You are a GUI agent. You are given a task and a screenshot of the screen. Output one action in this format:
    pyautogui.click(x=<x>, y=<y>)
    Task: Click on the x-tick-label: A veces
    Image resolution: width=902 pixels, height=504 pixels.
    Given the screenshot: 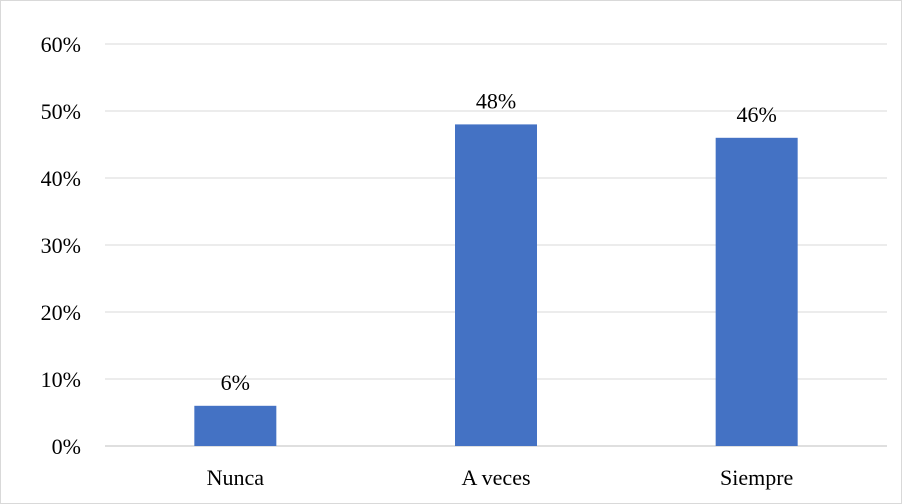 What is the action you would take?
    pyautogui.click(x=495, y=477)
    